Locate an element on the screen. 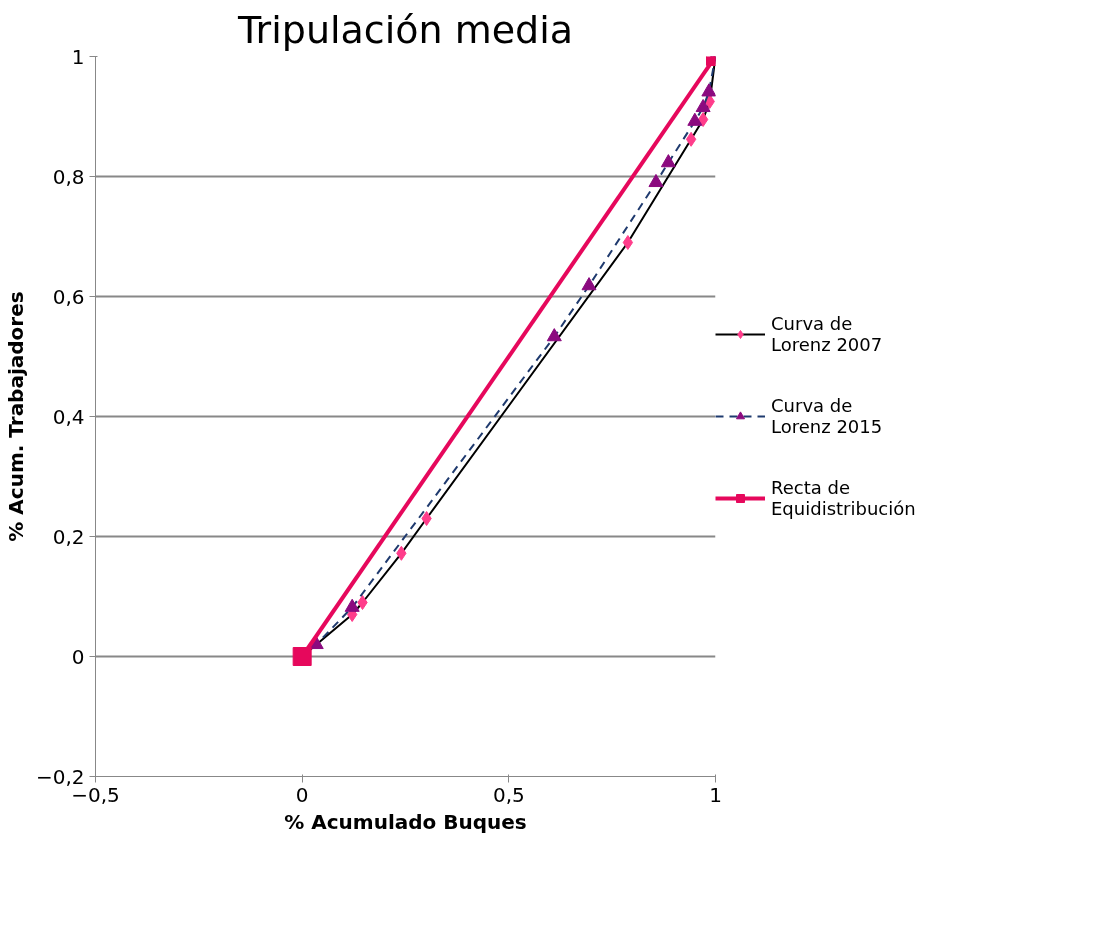 This screenshot has width=1101, height=950. x-tick-label: 1 is located at coordinates (715, 794).